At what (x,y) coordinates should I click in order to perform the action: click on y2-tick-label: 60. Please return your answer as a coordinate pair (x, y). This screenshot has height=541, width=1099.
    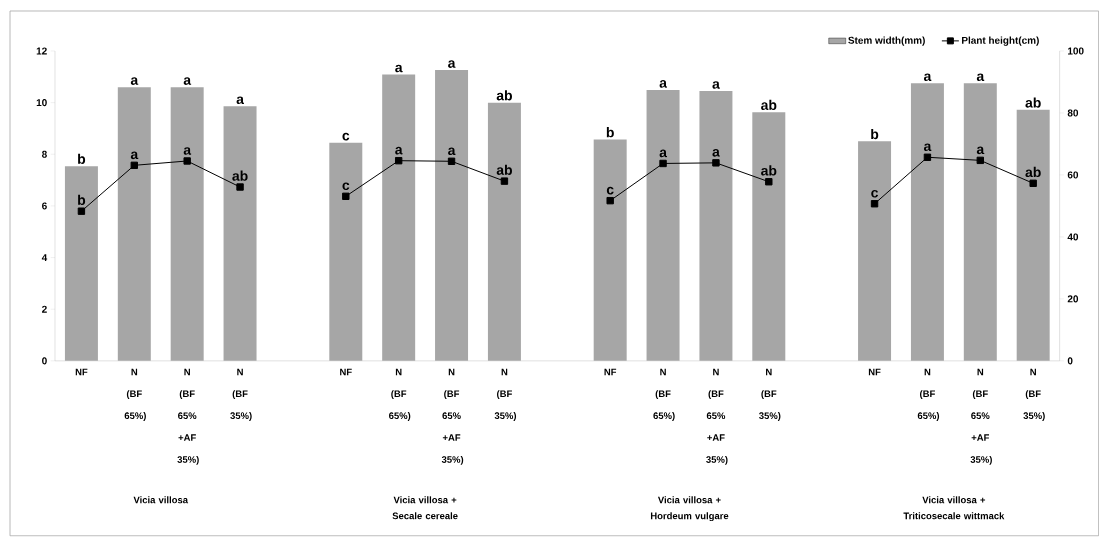
    Looking at the image, I should click on (1073, 175).